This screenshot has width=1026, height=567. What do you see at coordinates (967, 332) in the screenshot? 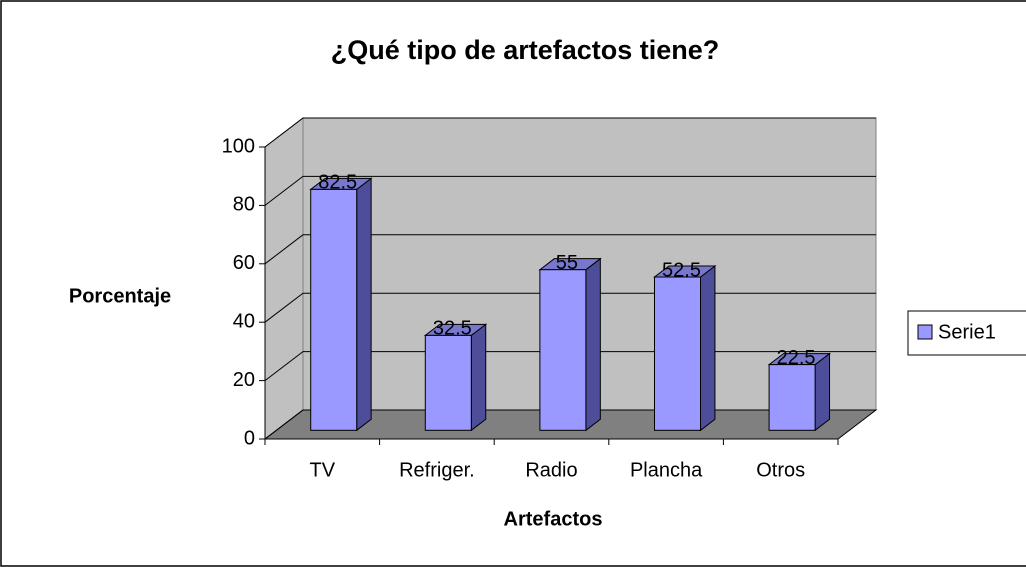
I see `legend-label: Serie1` at bounding box center [967, 332].